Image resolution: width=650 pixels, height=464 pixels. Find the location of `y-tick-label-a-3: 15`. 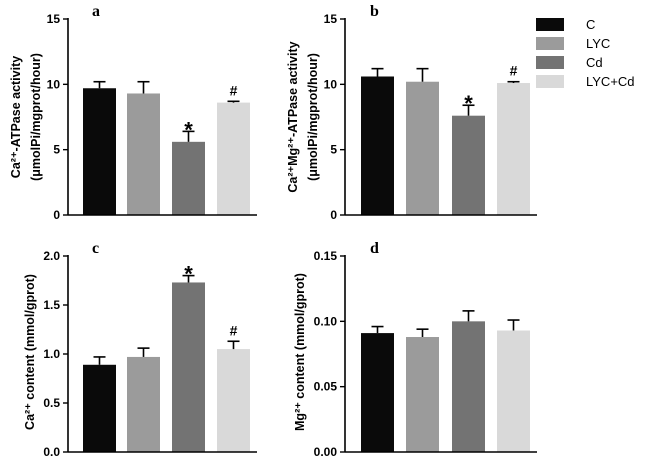

y-tick-label-a-3: 15 is located at coordinates (54, 19).